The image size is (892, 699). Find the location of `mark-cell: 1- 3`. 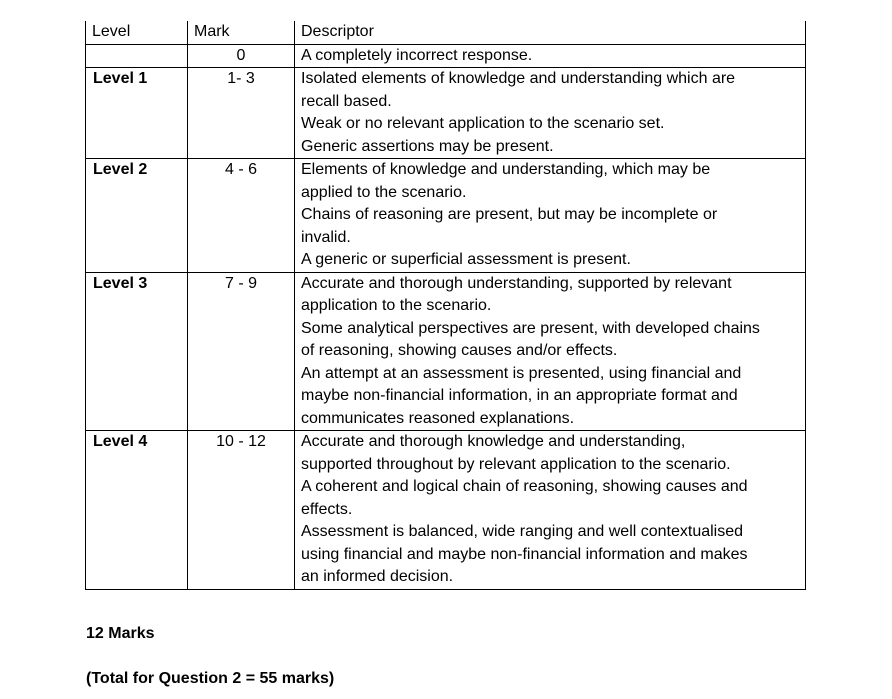

mark-cell: 1- 3 is located at coordinates (241, 113).